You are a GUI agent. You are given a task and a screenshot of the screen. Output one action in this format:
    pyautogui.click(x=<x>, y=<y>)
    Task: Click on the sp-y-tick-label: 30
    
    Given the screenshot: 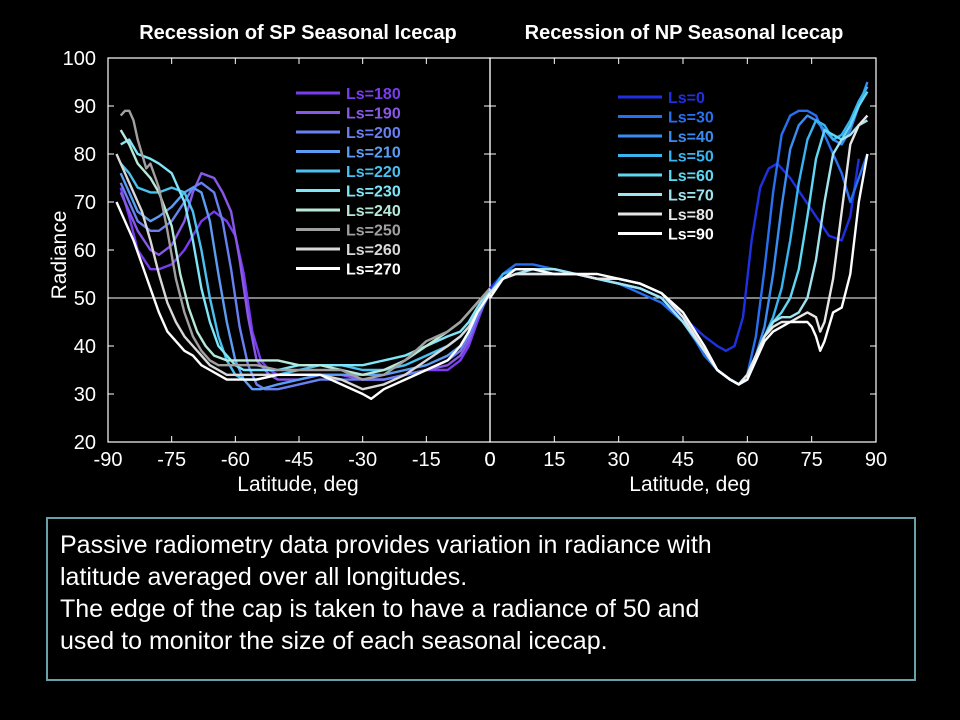 What is the action you would take?
    pyautogui.click(x=85, y=395)
    